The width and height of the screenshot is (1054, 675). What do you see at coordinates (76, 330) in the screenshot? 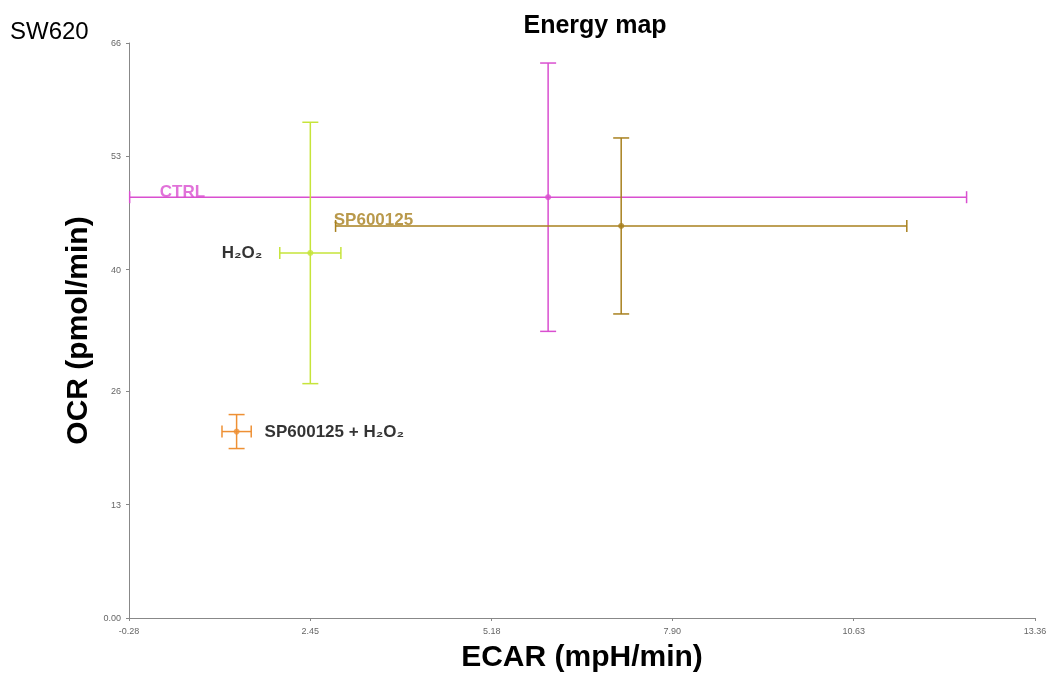
I see `y-axis-title: OCR (pmol/min)` at bounding box center [76, 330].